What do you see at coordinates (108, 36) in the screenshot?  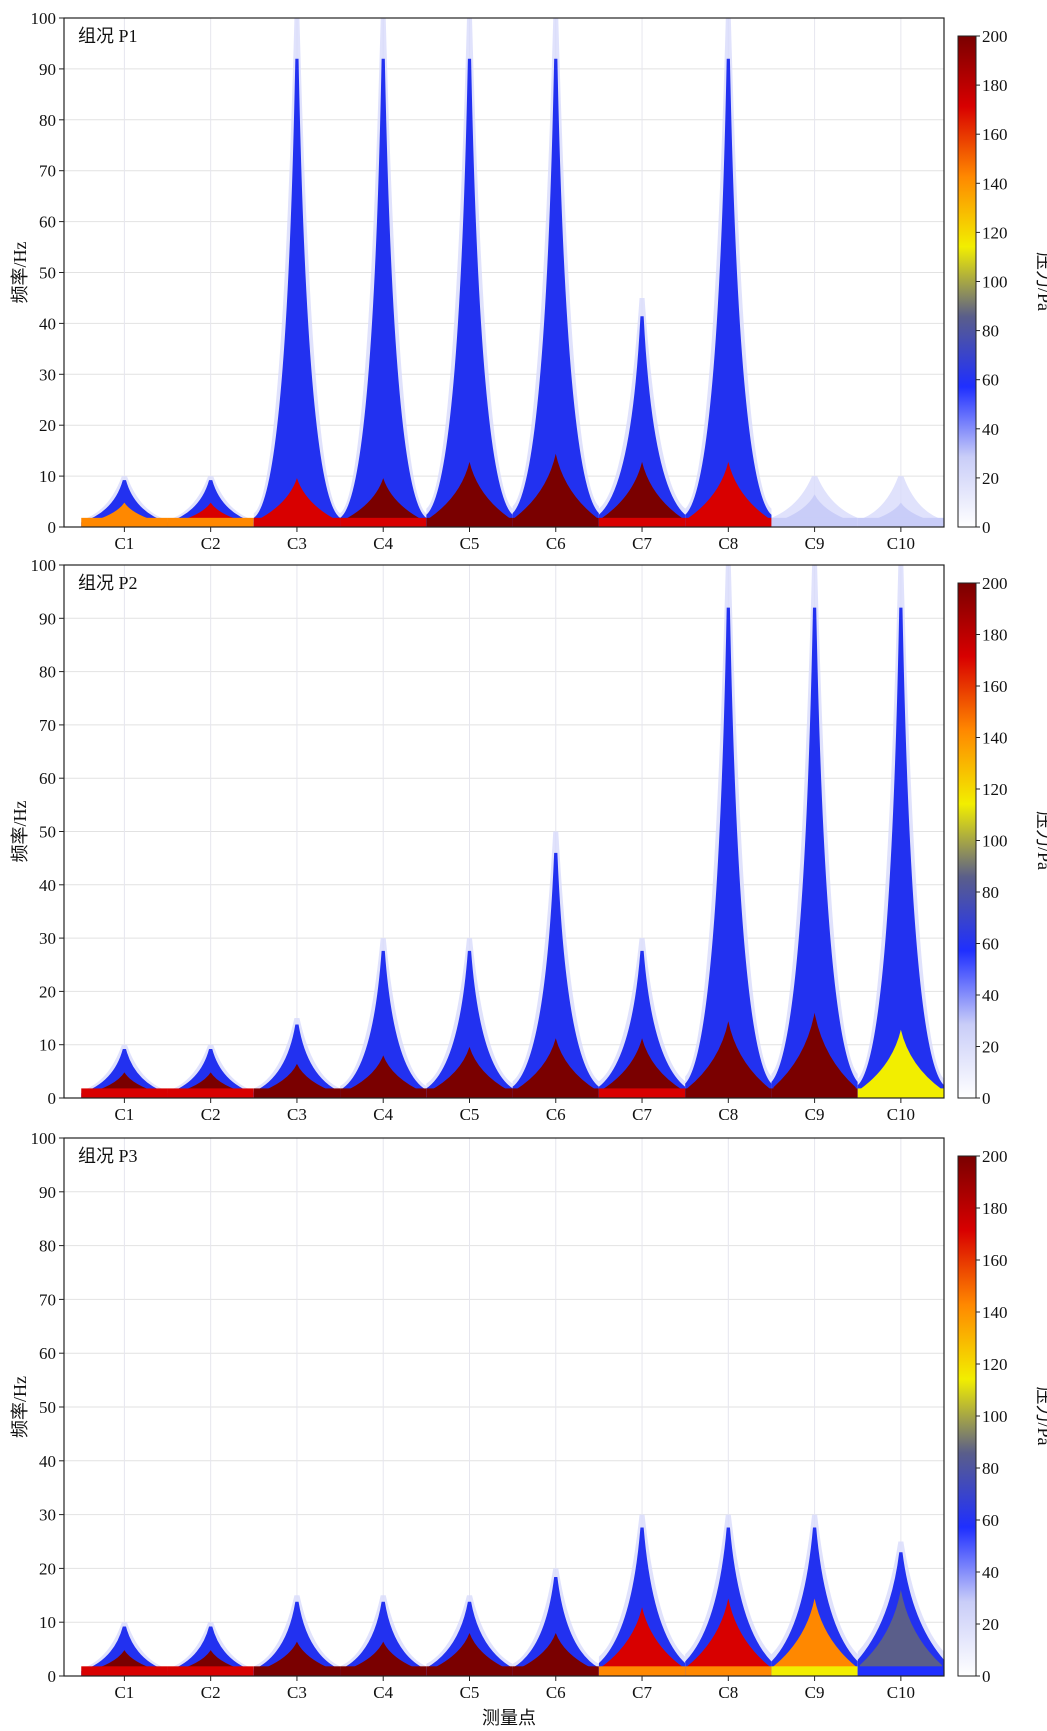 I see `panel-label: 组况 P1` at bounding box center [108, 36].